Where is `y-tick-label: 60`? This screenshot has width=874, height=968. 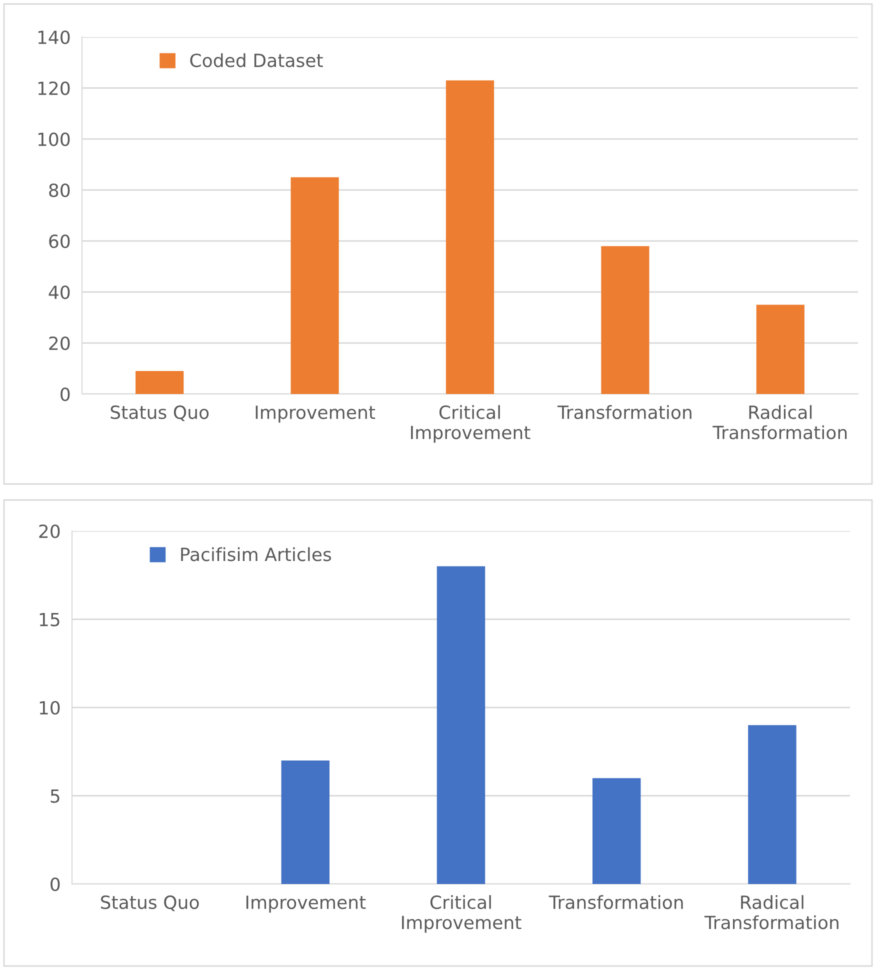 y-tick-label: 60 is located at coordinates (59, 241).